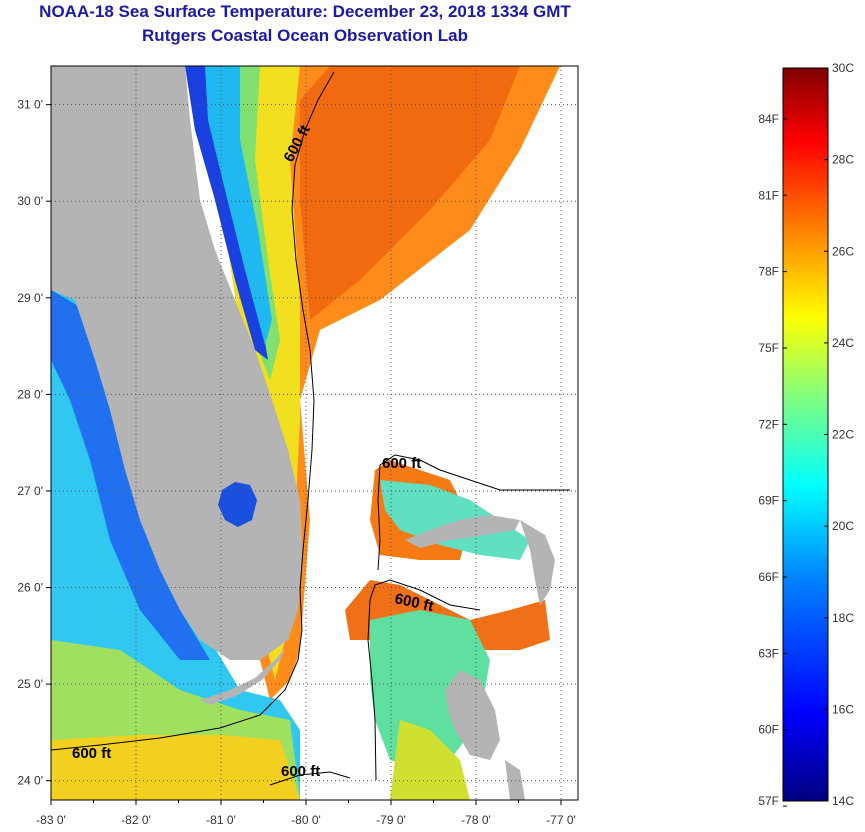 This screenshot has height=832, width=865. I want to click on contour-label-bahamas: 600 ft, so click(401, 463).